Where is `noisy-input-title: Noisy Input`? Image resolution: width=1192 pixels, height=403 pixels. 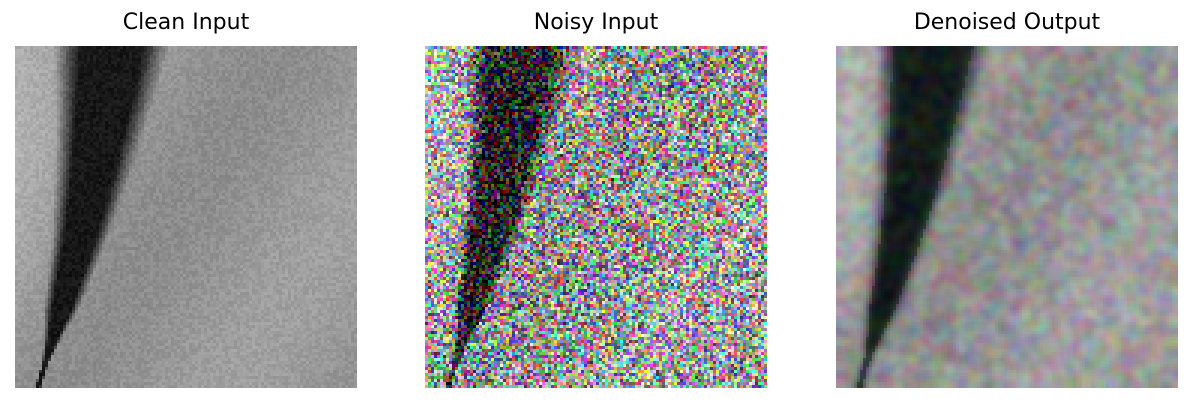 noisy-input-title: Noisy Input is located at coordinates (596, 22).